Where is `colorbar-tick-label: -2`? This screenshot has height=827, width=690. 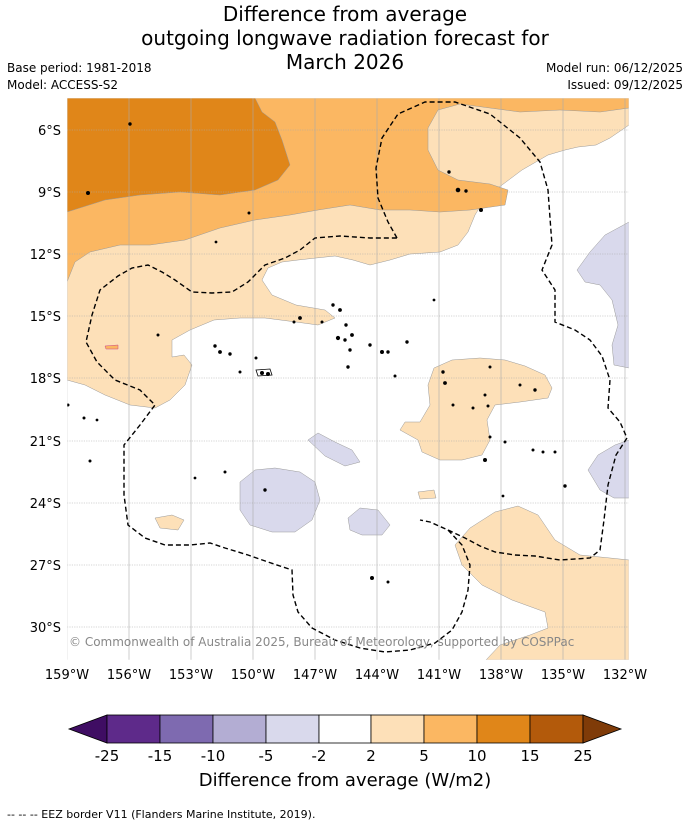
colorbar-tick-label: -2 is located at coordinates (319, 756).